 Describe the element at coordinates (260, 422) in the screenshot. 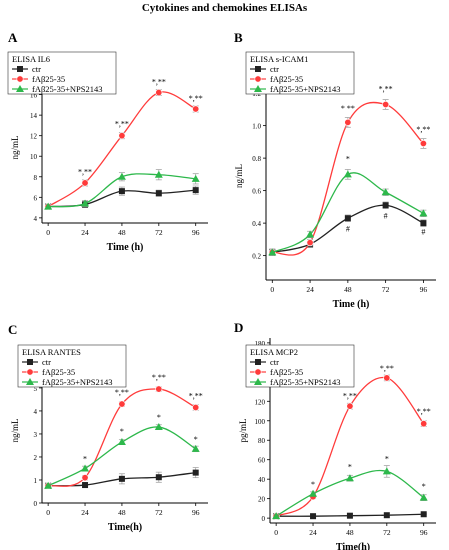

I see `y-tick-label: 100` at that location.